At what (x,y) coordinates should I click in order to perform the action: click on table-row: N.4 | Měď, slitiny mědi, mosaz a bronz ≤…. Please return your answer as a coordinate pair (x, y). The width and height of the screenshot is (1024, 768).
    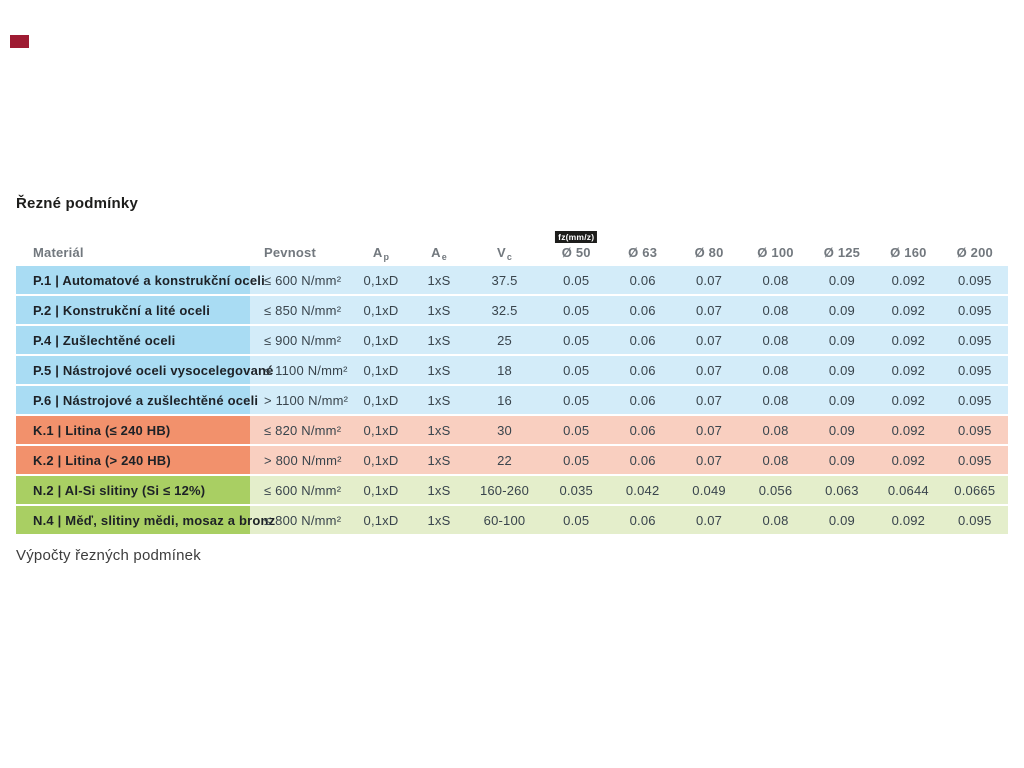
    Looking at the image, I should click on (512, 520).